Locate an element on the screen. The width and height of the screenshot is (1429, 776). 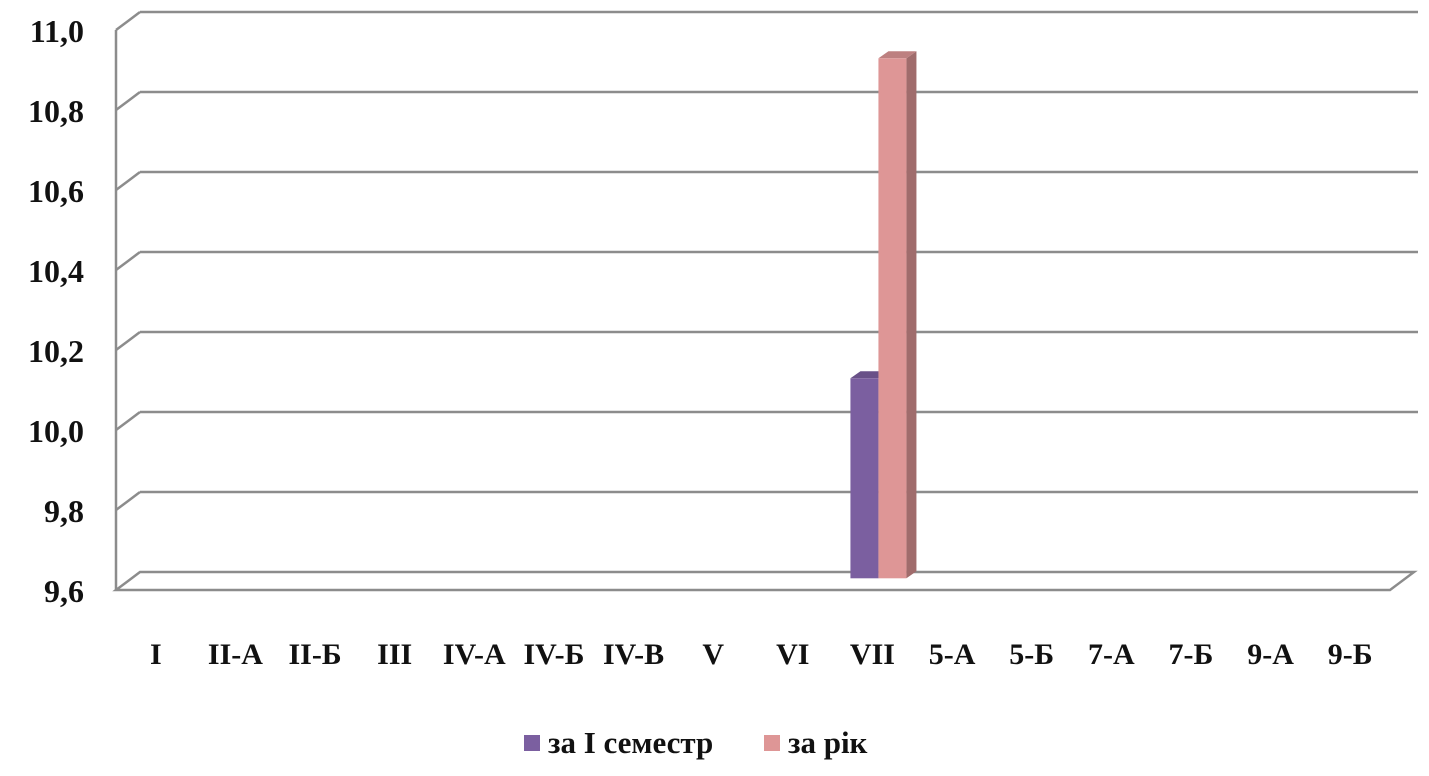
x-tick-label: II-Б is located at coordinates (314, 654).